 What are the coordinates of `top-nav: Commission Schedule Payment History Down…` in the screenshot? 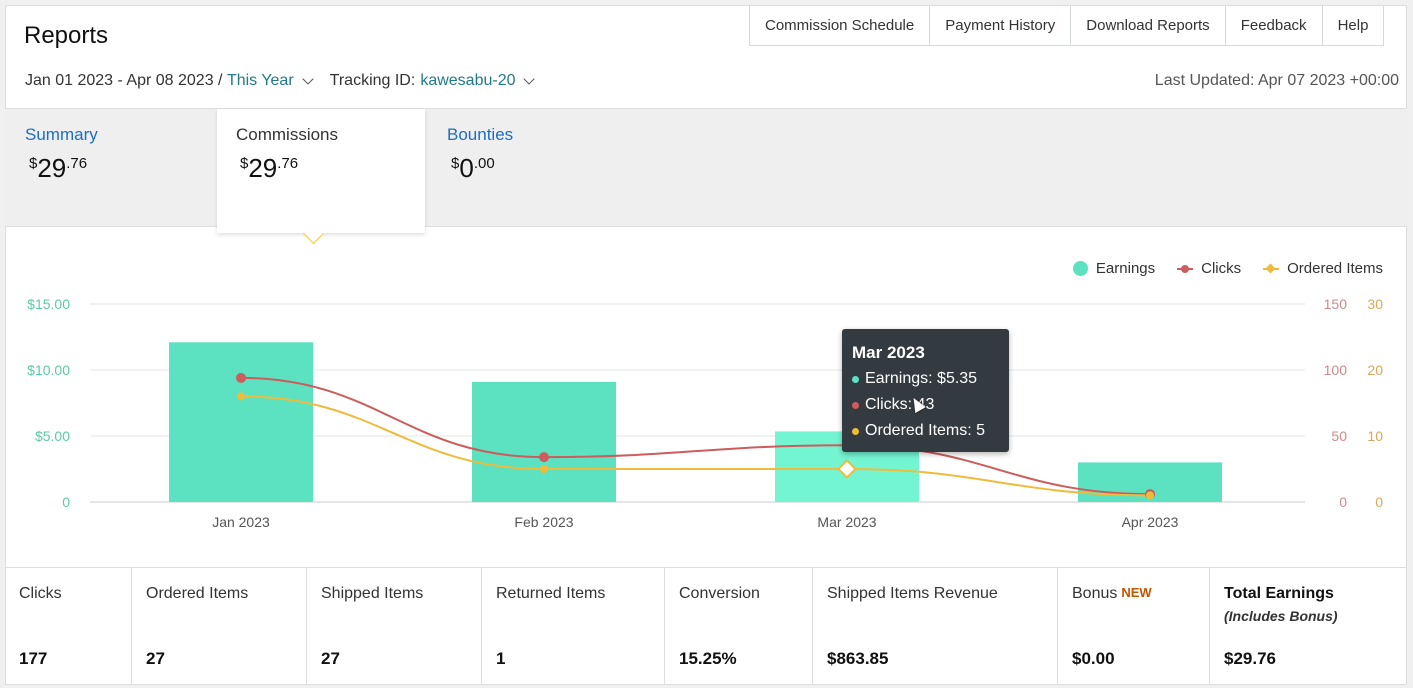 It's located at (1067, 26).